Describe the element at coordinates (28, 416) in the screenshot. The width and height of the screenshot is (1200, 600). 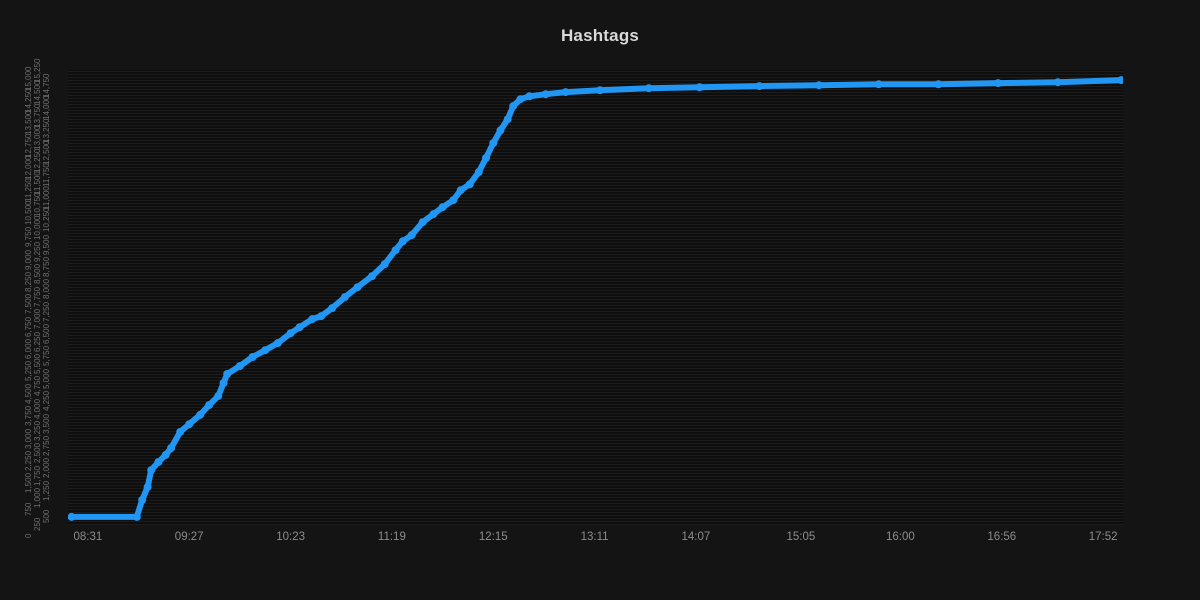
I see `y-tick-label: 3,750` at that location.